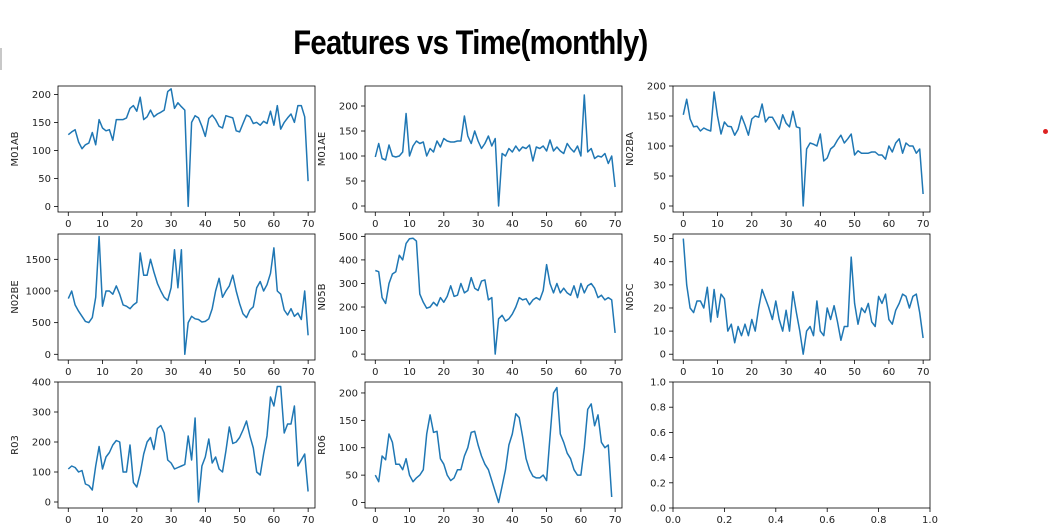 Image resolution: width=1051 pixels, height=528 pixels. I want to click on red-dot-marker, so click(1045, 131).